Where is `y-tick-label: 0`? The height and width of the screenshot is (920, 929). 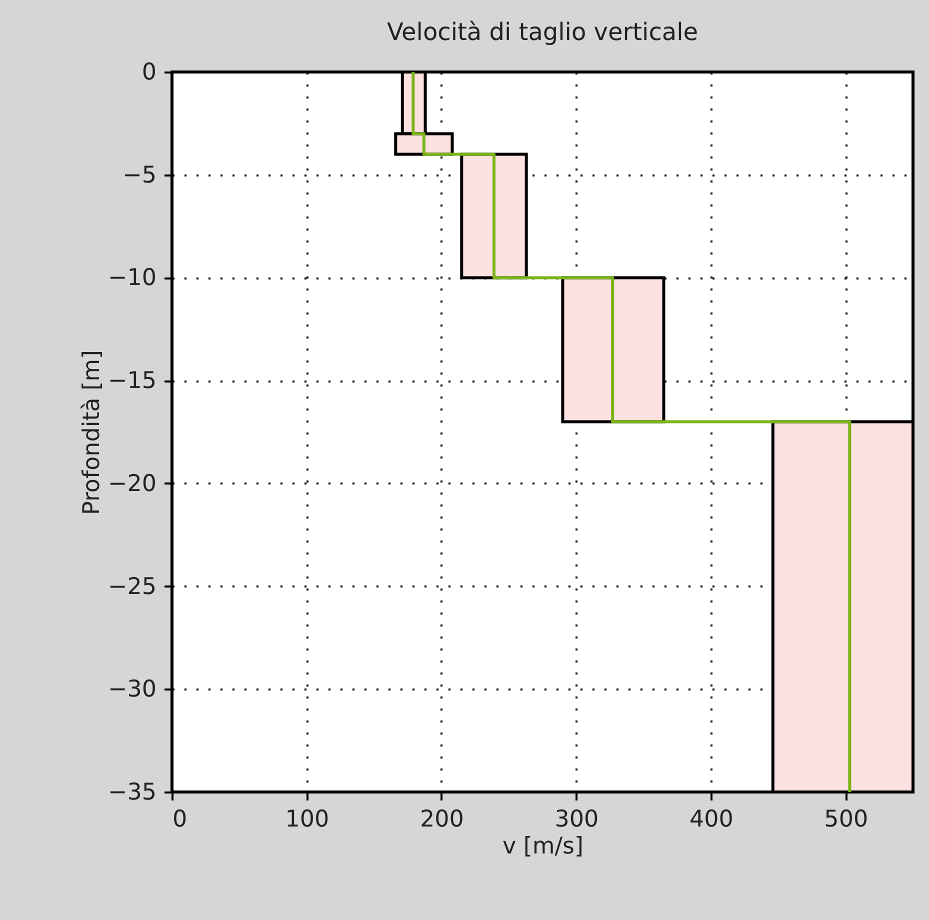
y-tick-label: 0 is located at coordinates (149, 73).